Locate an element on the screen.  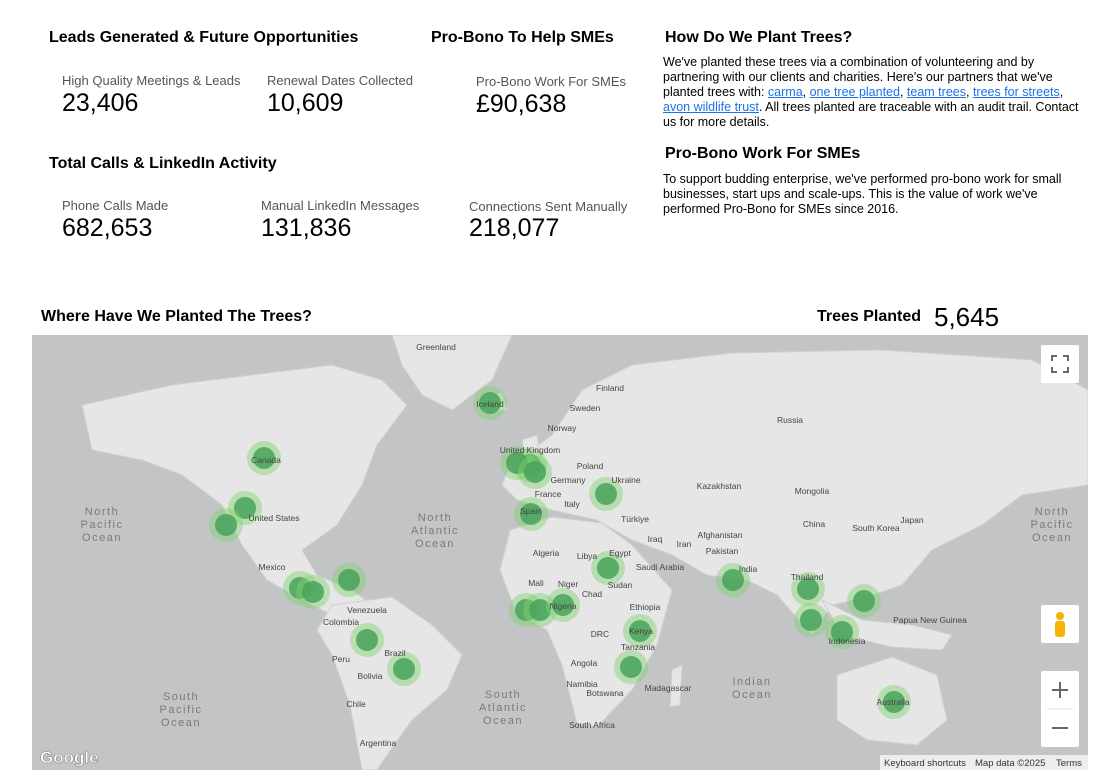
country-label: Chad is located at coordinates (592, 594).